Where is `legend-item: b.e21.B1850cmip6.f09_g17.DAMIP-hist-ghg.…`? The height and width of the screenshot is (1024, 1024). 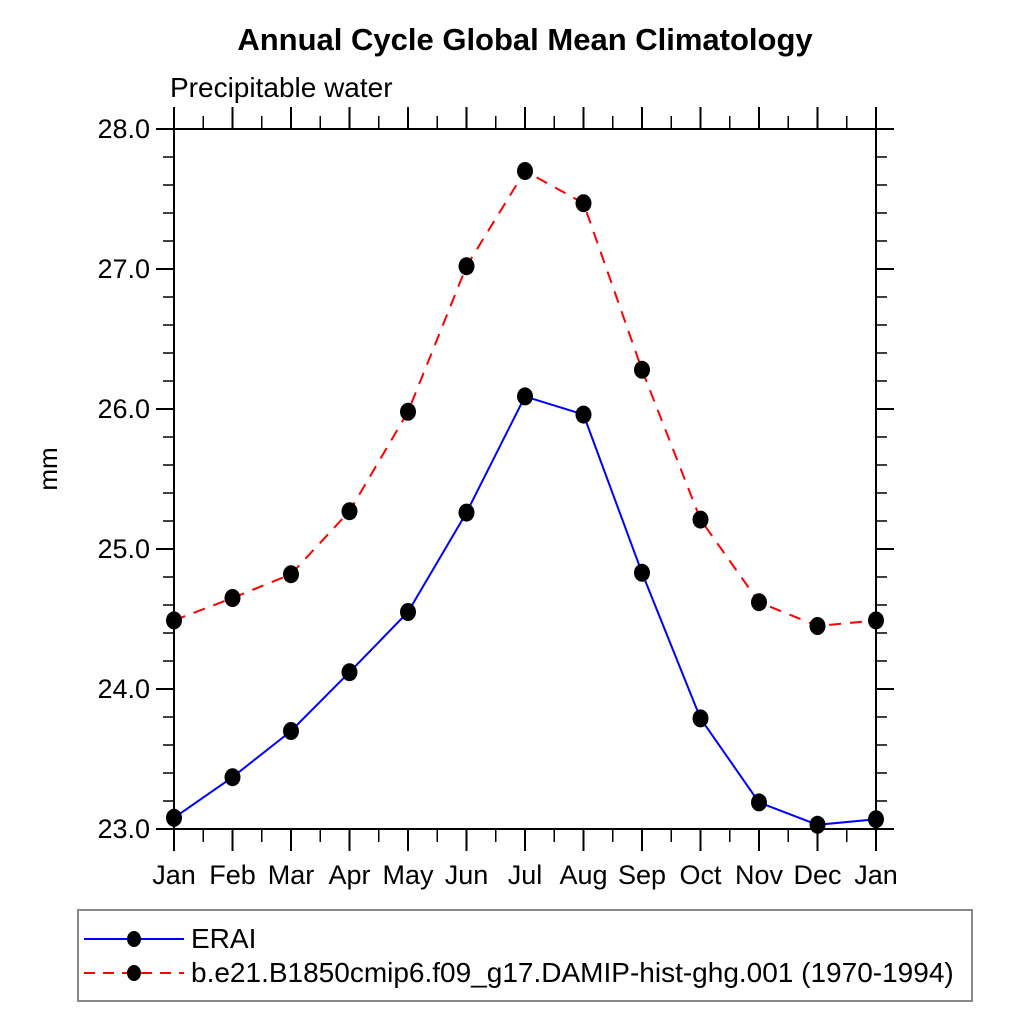 legend-item: b.e21.B1850cmip6.f09_g17.DAMIP-hist-ghg.… is located at coordinates (527, 973).